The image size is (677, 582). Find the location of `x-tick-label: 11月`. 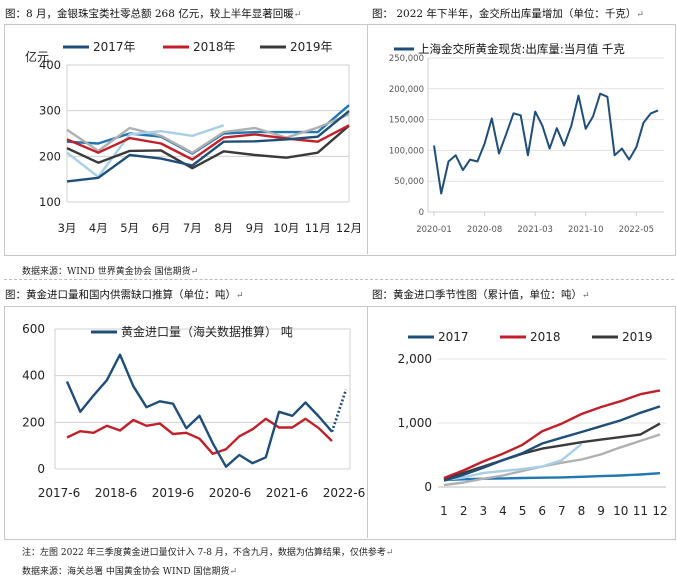

x-tick-label: 11月 is located at coordinates (318, 228).